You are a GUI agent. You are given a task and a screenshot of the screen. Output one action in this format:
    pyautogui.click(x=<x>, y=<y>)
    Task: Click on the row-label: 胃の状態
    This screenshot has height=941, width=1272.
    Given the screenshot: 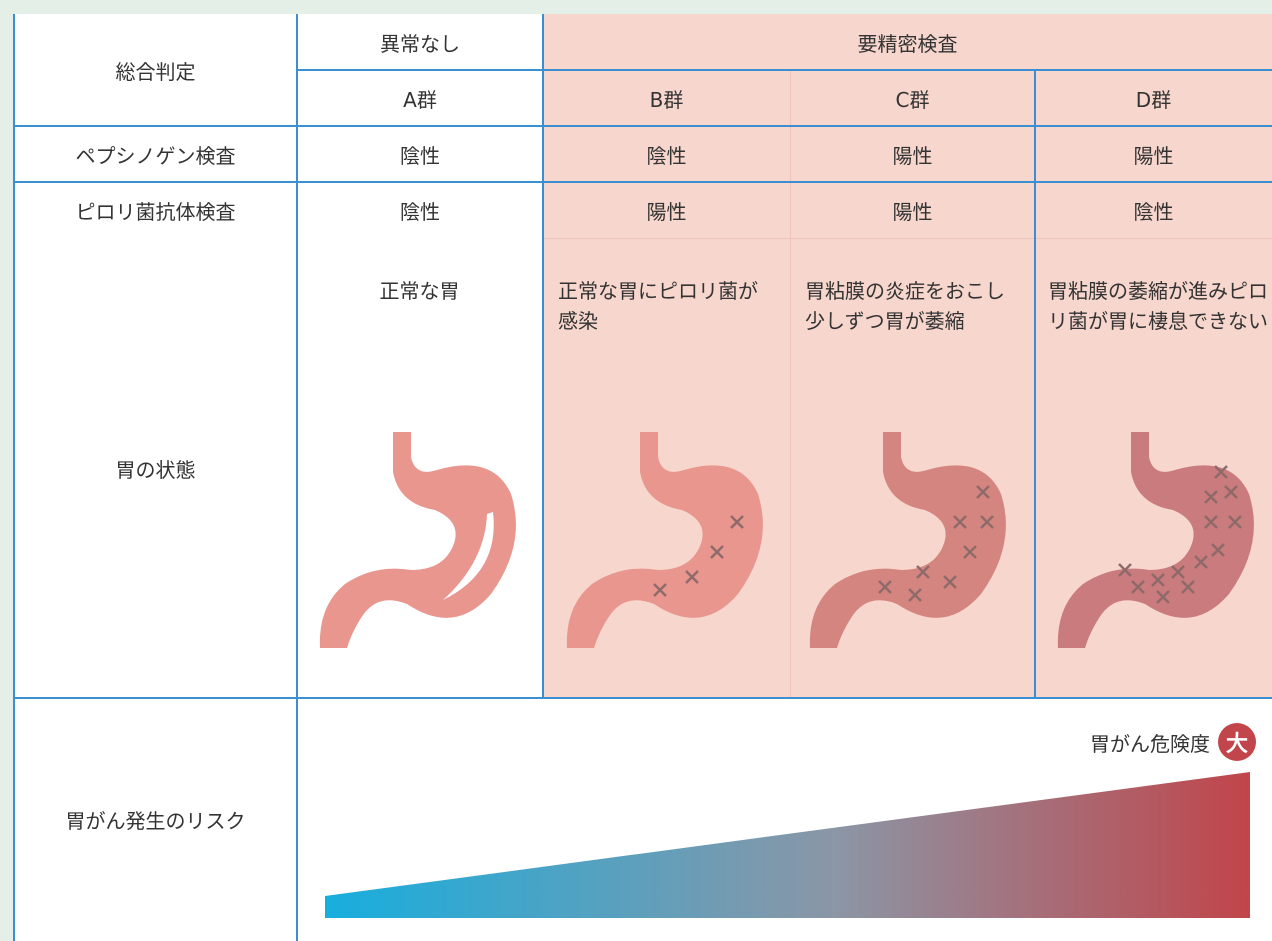 What is the action you would take?
    pyautogui.click(x=155, y=469)
    